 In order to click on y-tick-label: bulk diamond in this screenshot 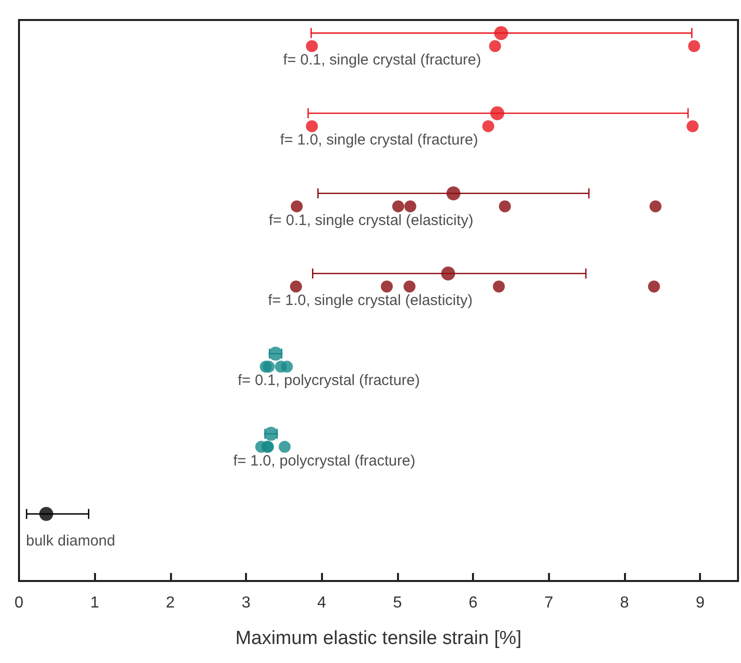, I will do `click(71, 541)`.